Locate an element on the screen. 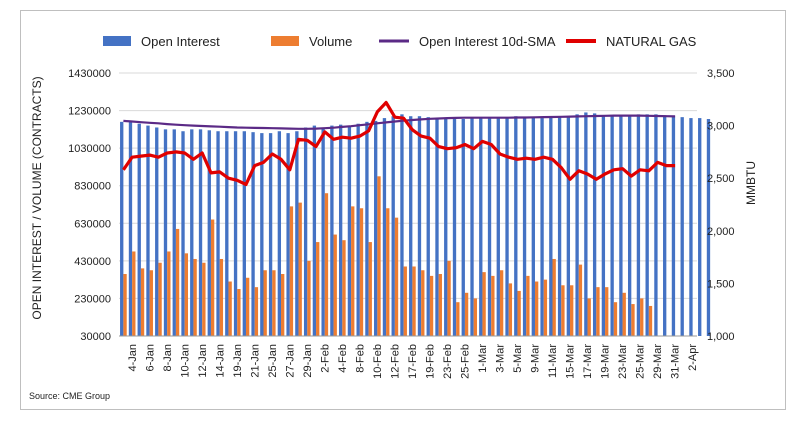 The image size is (800, 426). x-tick-label: 8-Feb is located at coordinates (361, 358).